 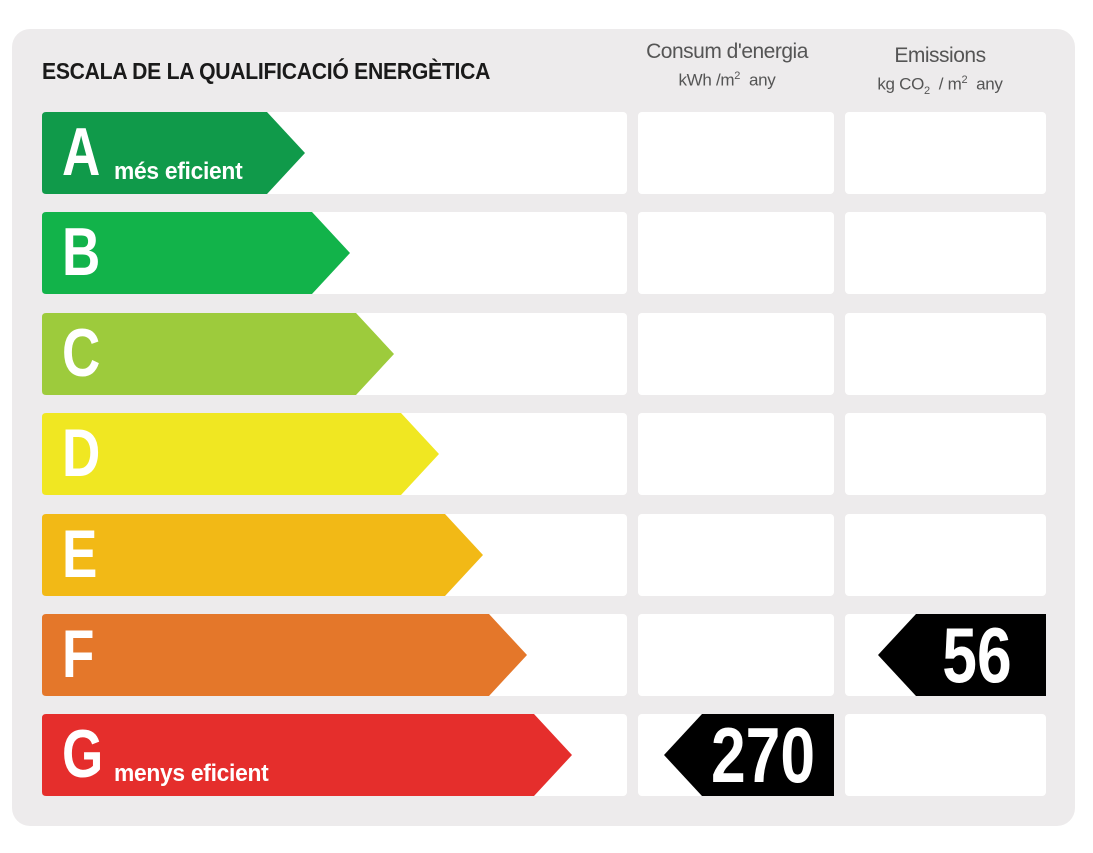 I want to click on consum-header-label: Consum d'energia, so click(x=727, y=51).